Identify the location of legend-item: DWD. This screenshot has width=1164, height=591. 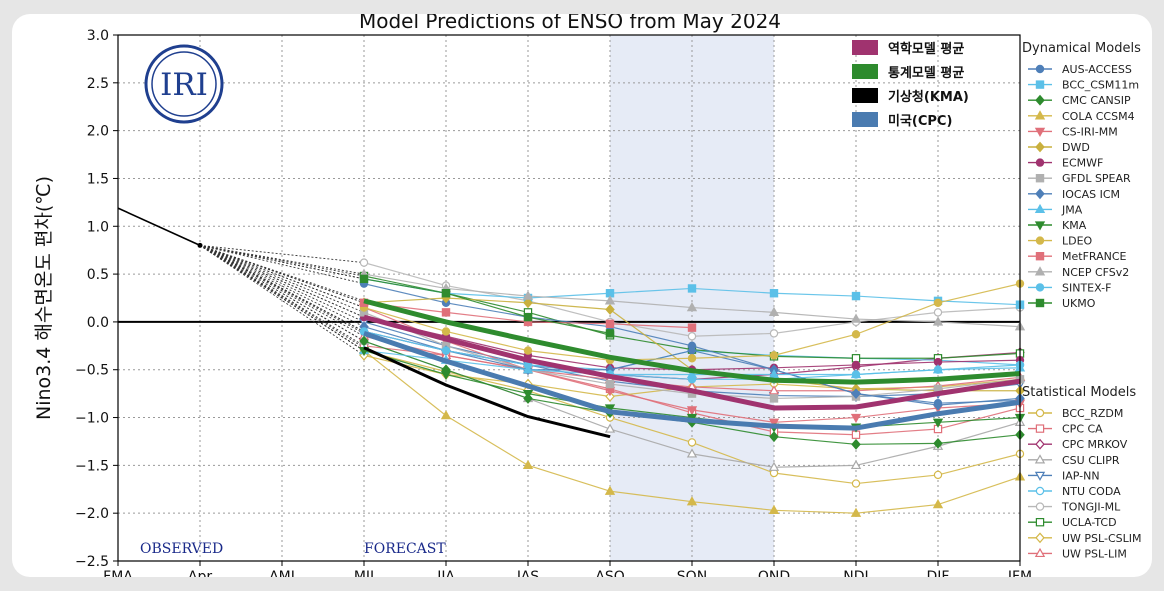
(1059, 147).